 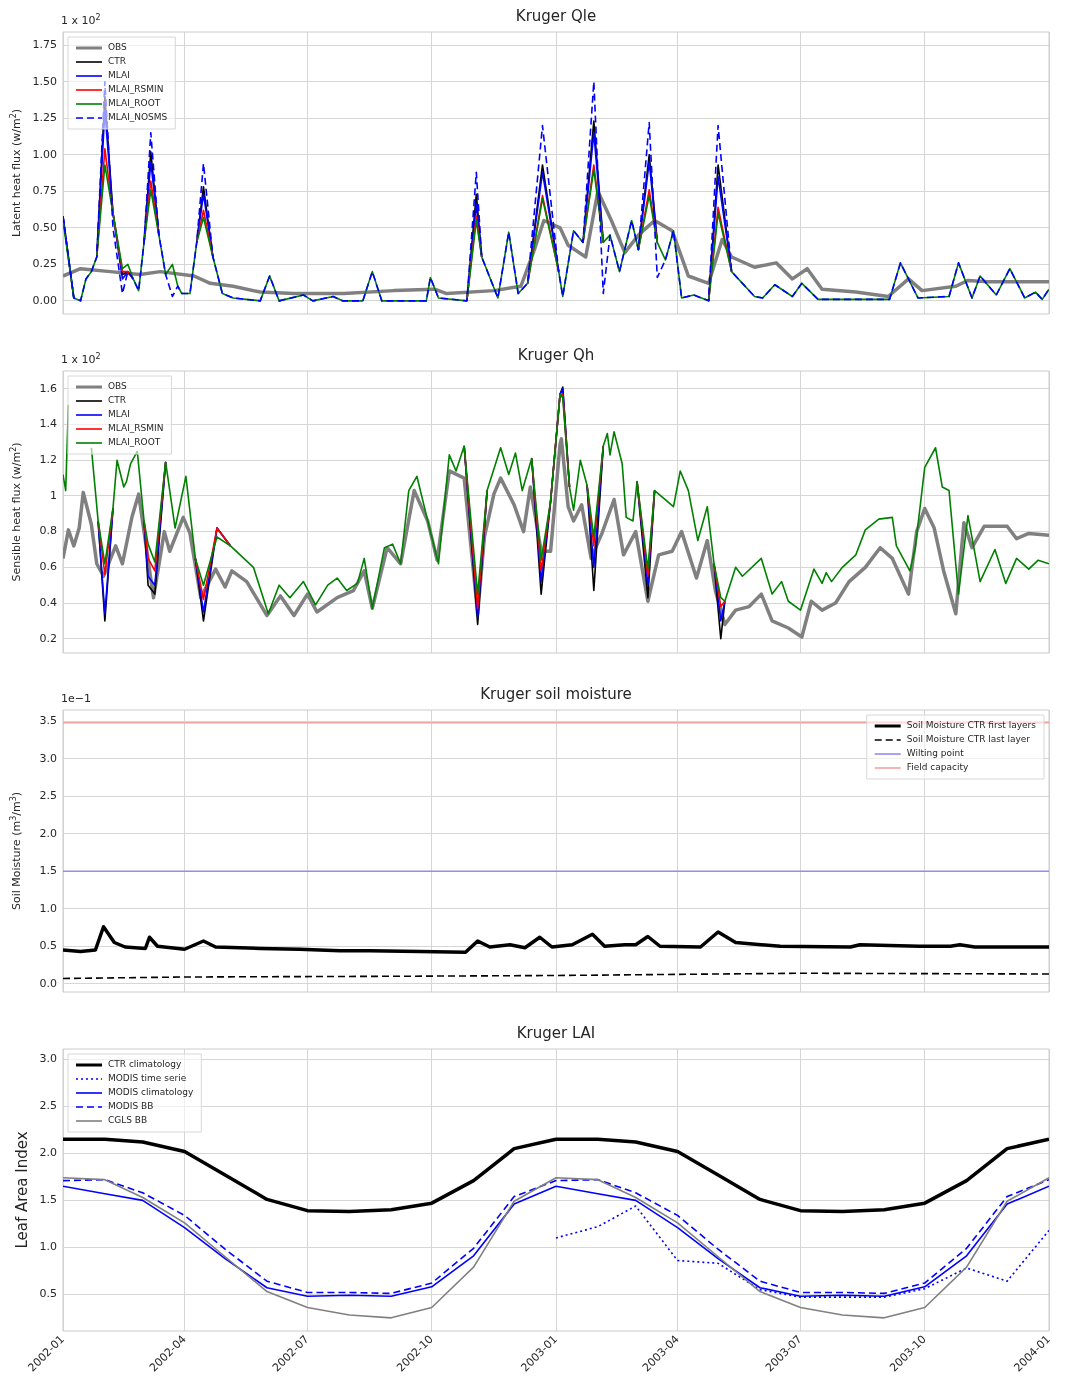 What do you see at coordinates (48, 721) in the screenshot?
I see `y-tick-label: 3.5` at bounding box center [48, 721].